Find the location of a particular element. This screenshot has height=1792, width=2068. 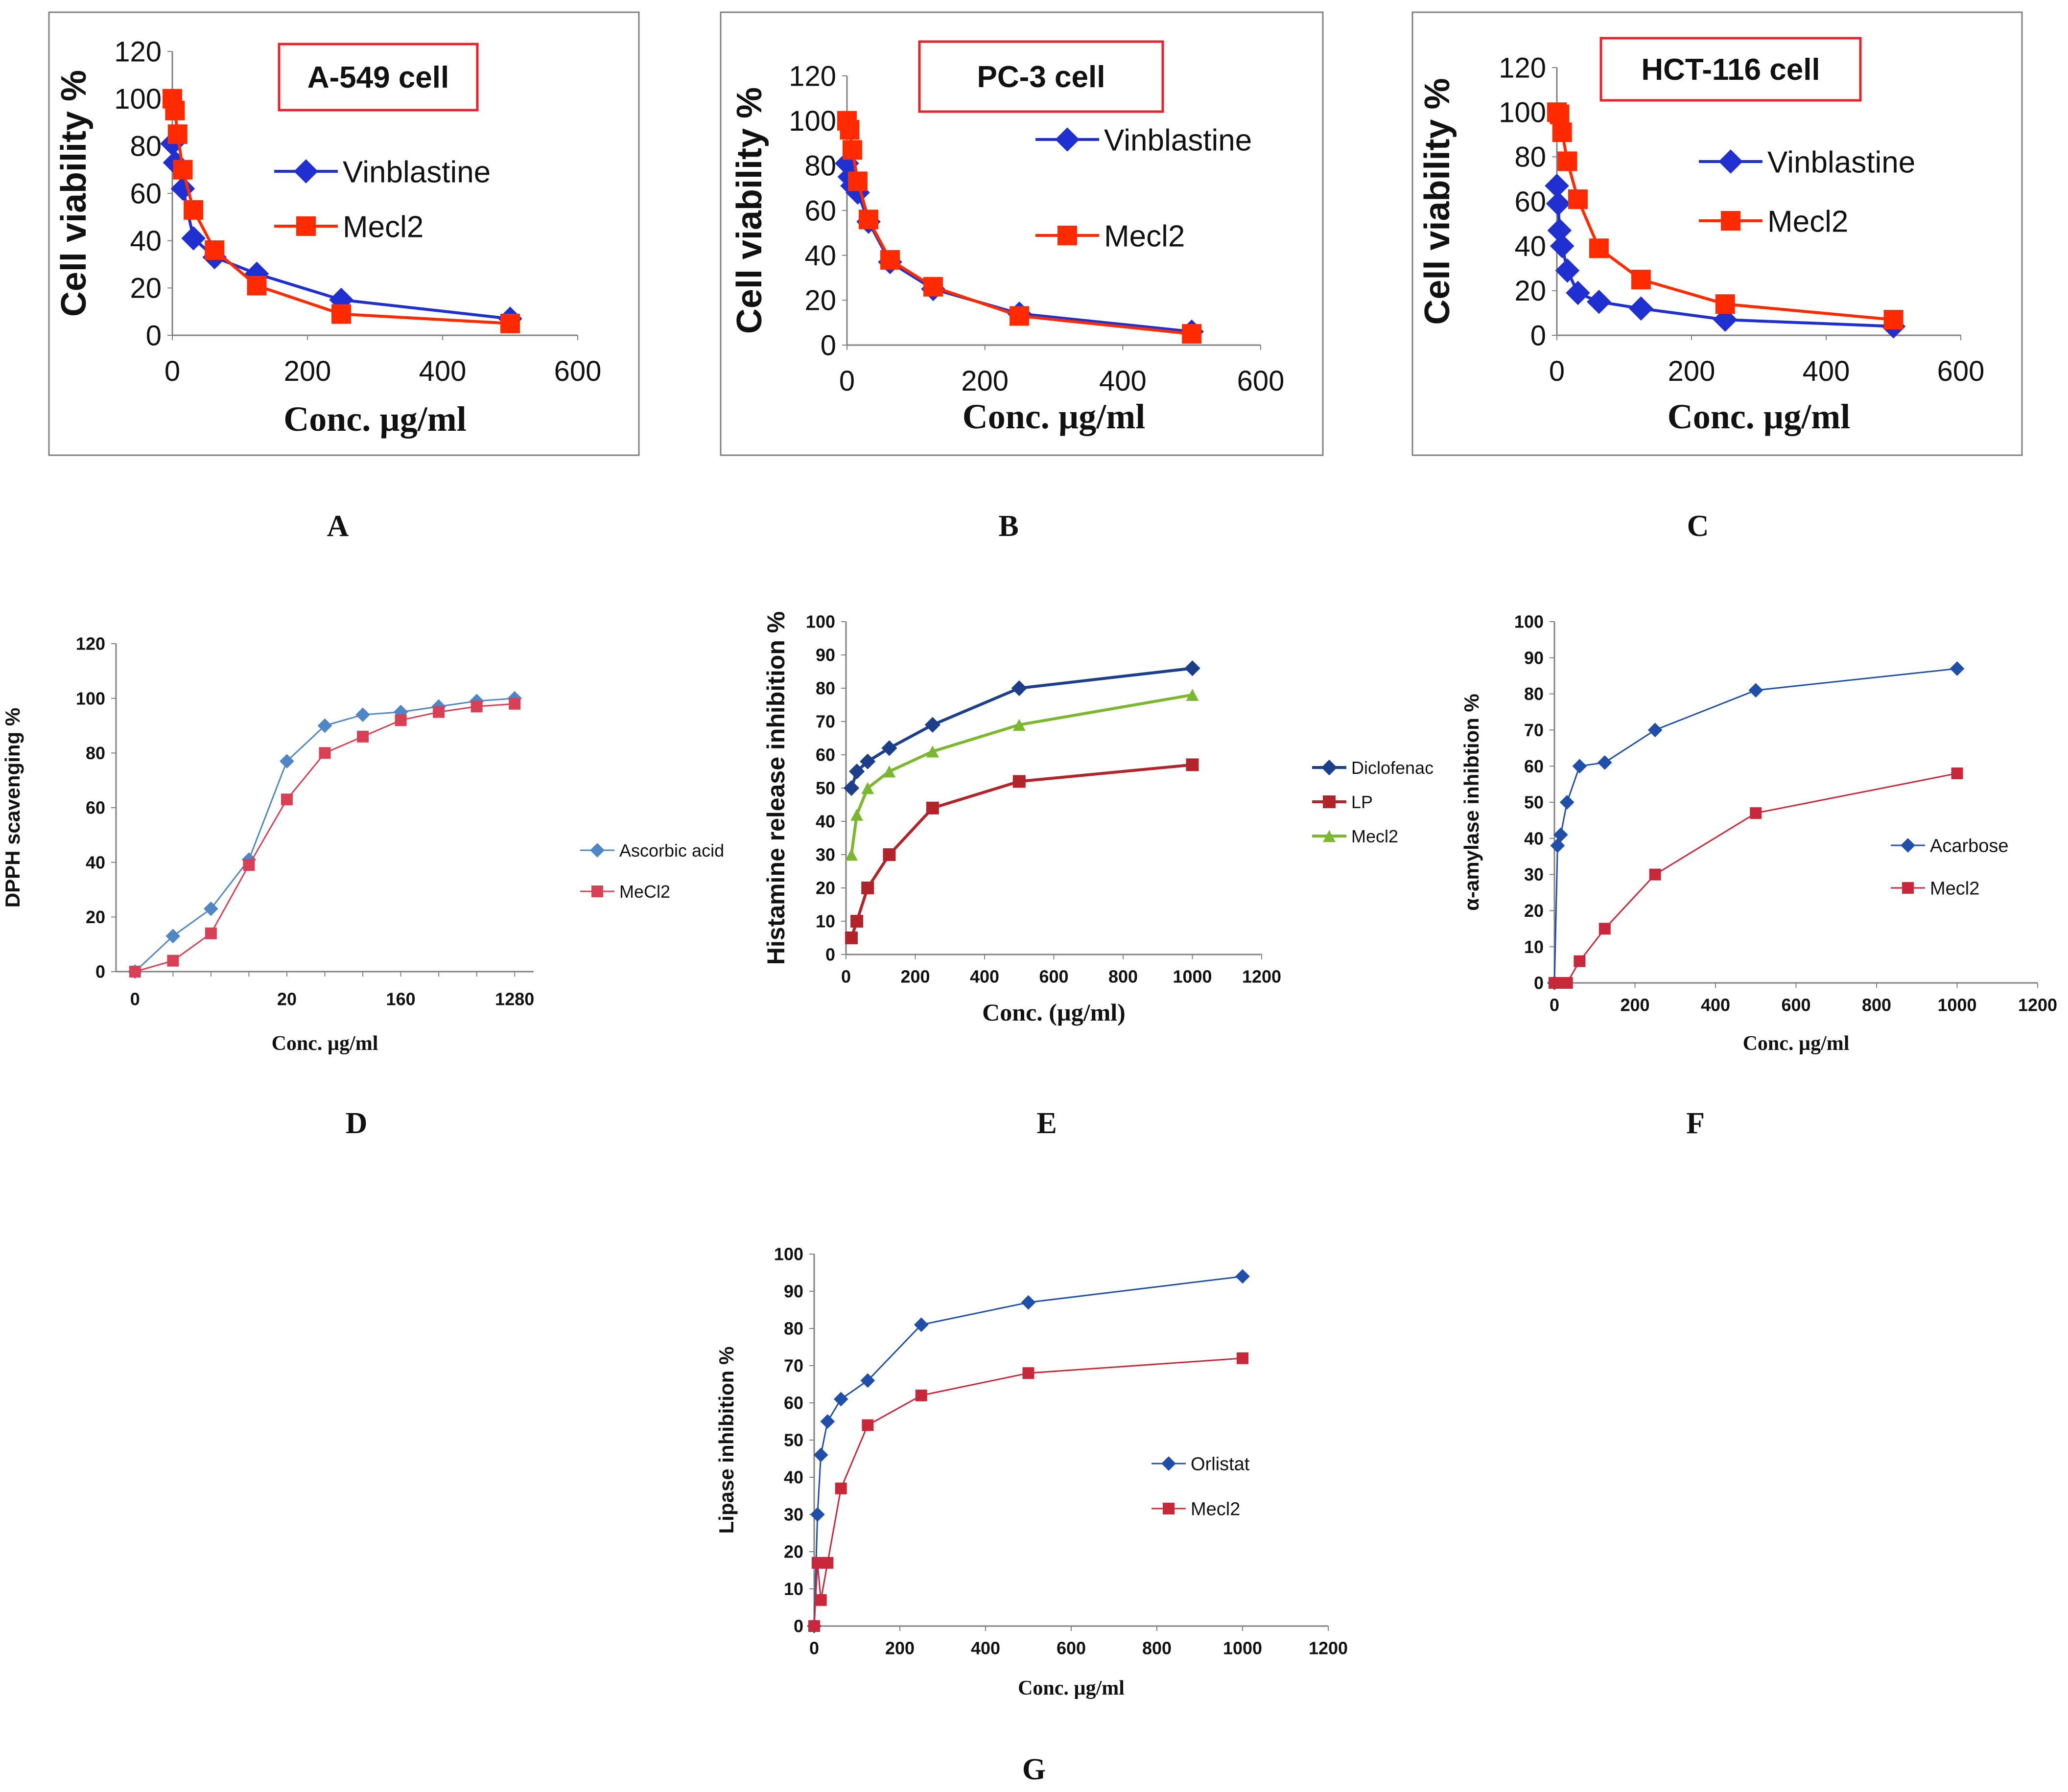

legend-label: Acarbose is located at coordinates (1969, 846).